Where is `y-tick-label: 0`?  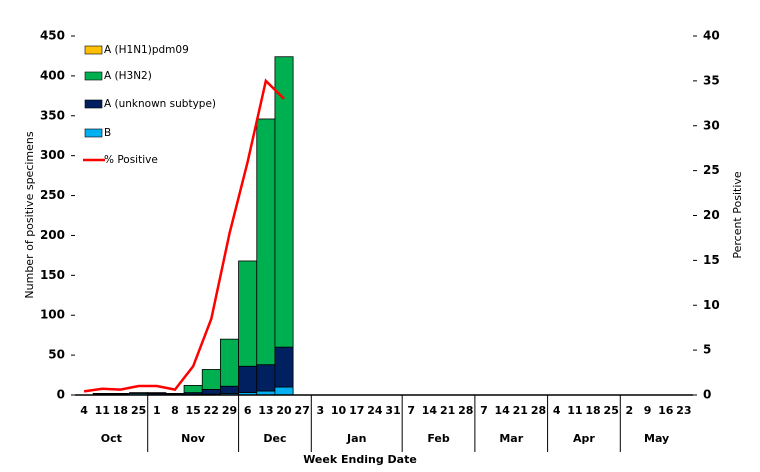 y-tick-label: 0 is located at coordinates (61, 395).